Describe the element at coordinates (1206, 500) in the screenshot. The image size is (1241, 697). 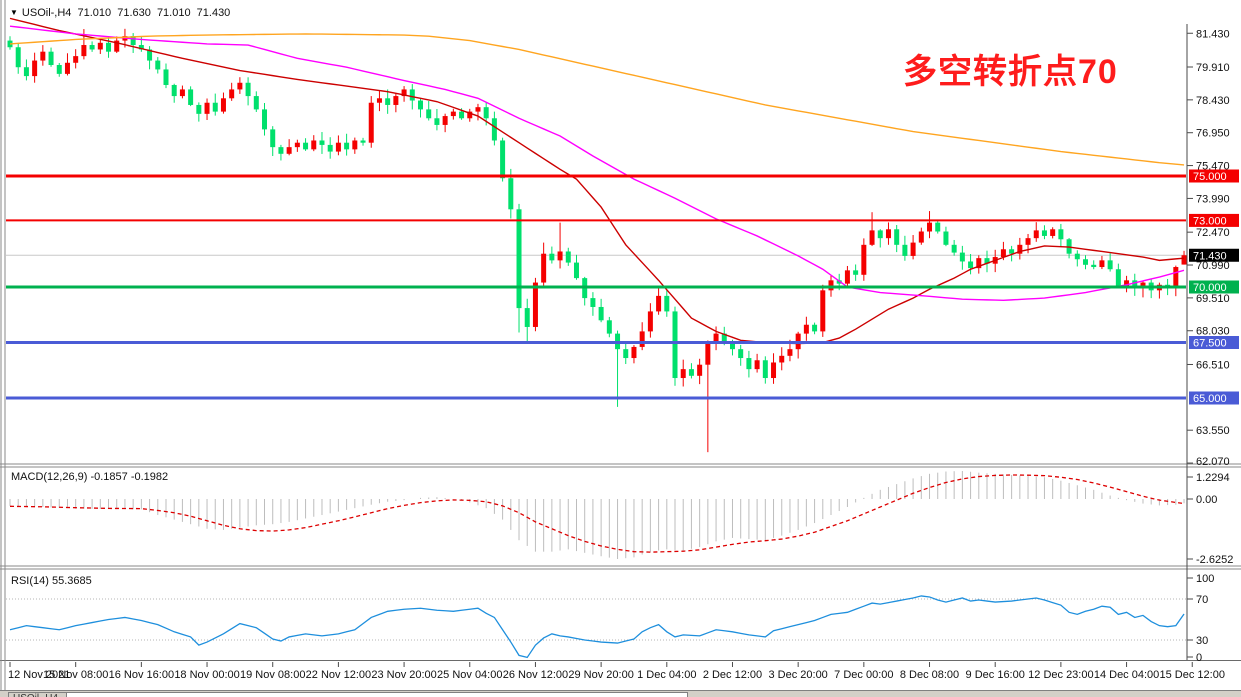
I see `svg-text: 0.00` at that location.